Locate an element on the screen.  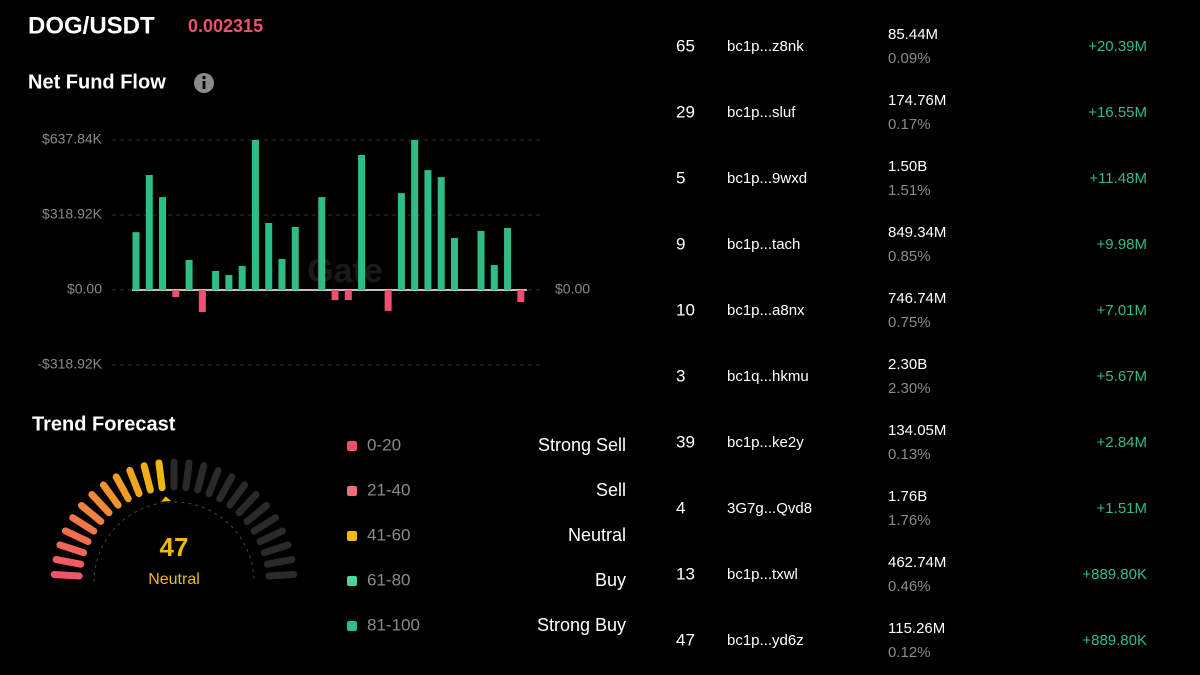
change: +889.80K is located at coordinates (1114, 574).